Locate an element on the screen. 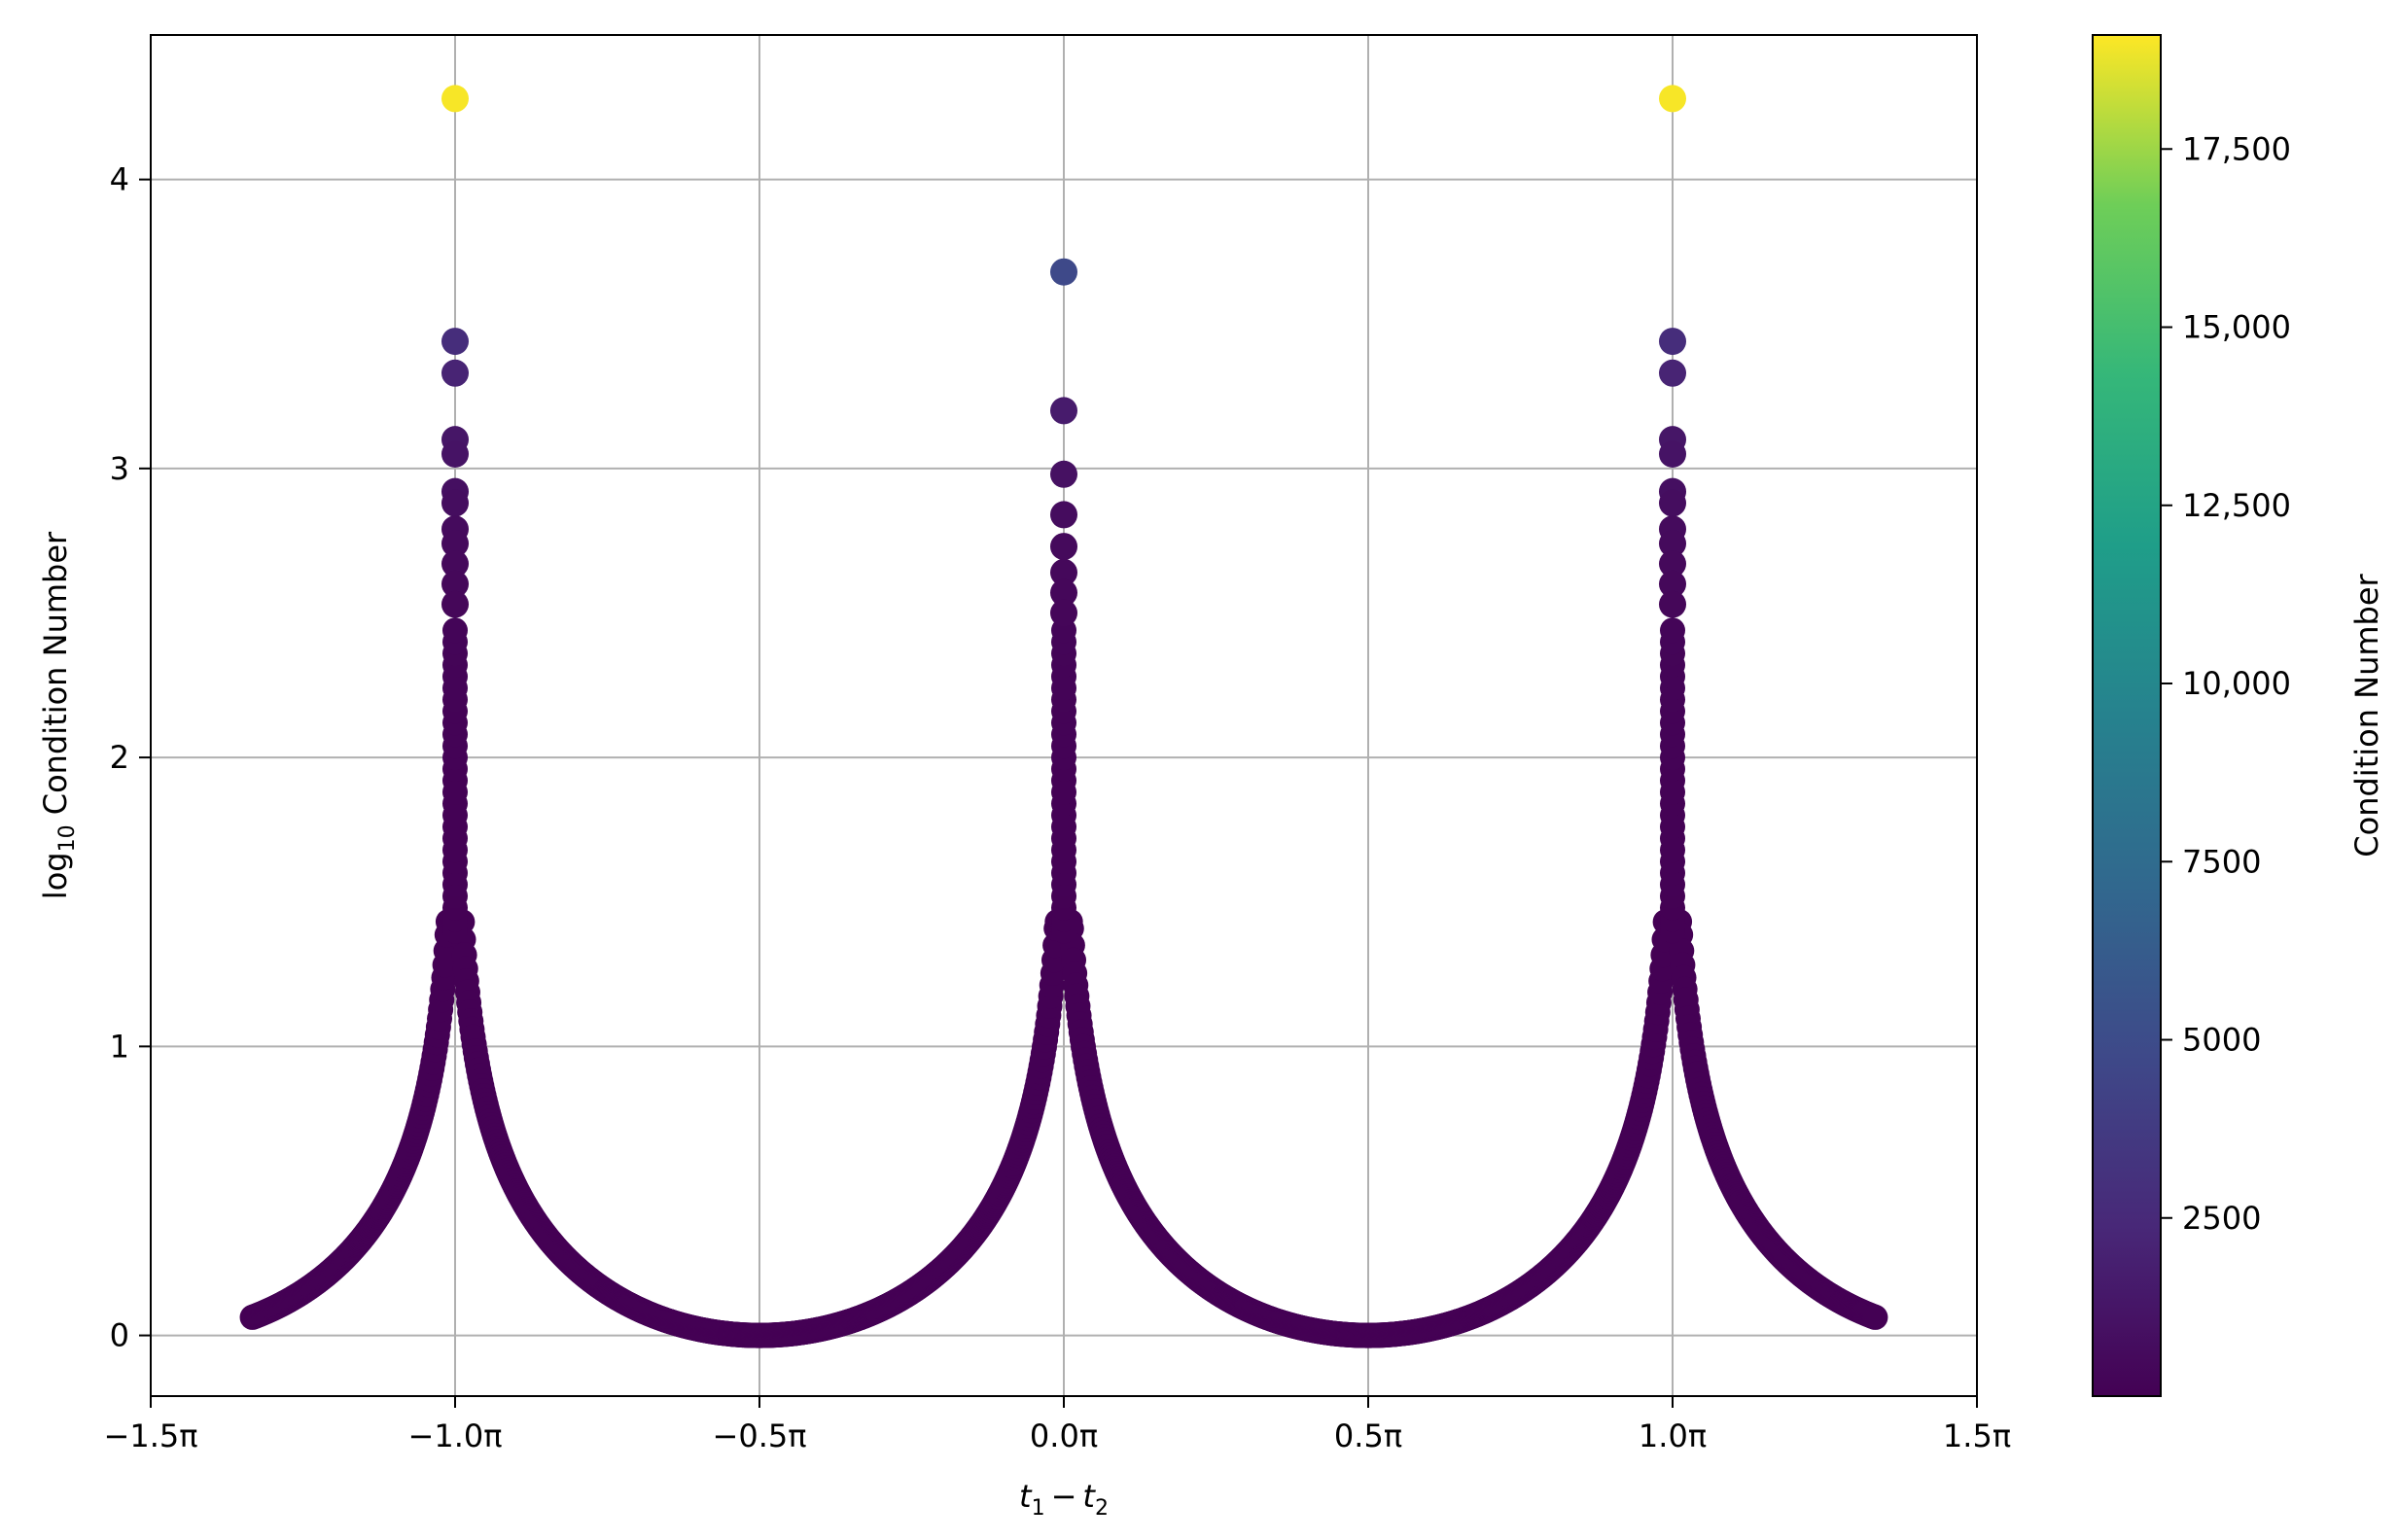 Image resolution: width=2398 pixels, height=1540 pixels. x-tick-label: −1.0π is located at coordinates (455, 1436).